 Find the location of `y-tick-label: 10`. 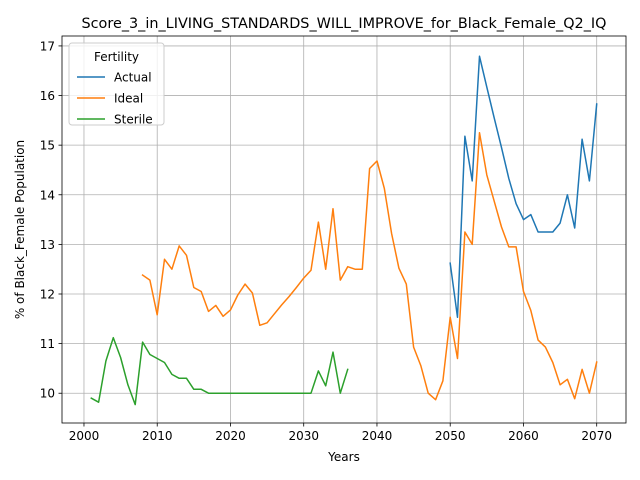

y-tick-label: 10 is located at coordinates (47, 394).